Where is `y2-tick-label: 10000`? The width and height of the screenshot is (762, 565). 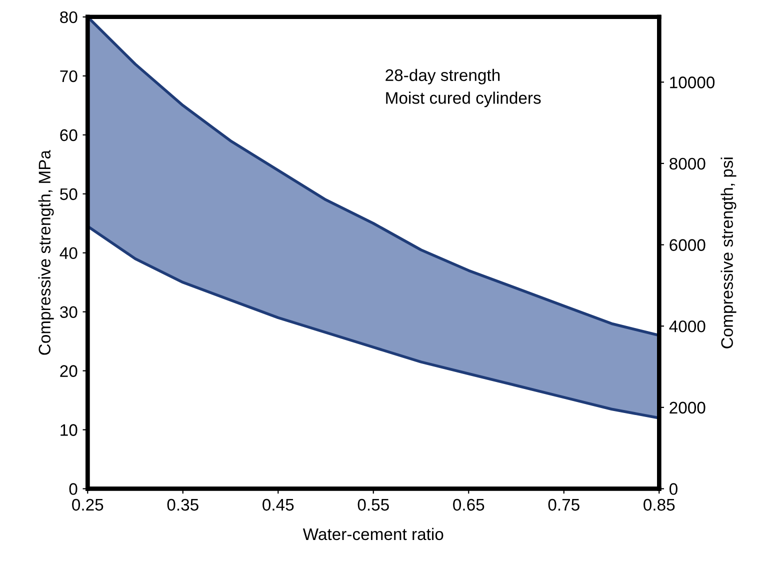 y2-tick-label: 10000 is located at coordinates (692, 82).